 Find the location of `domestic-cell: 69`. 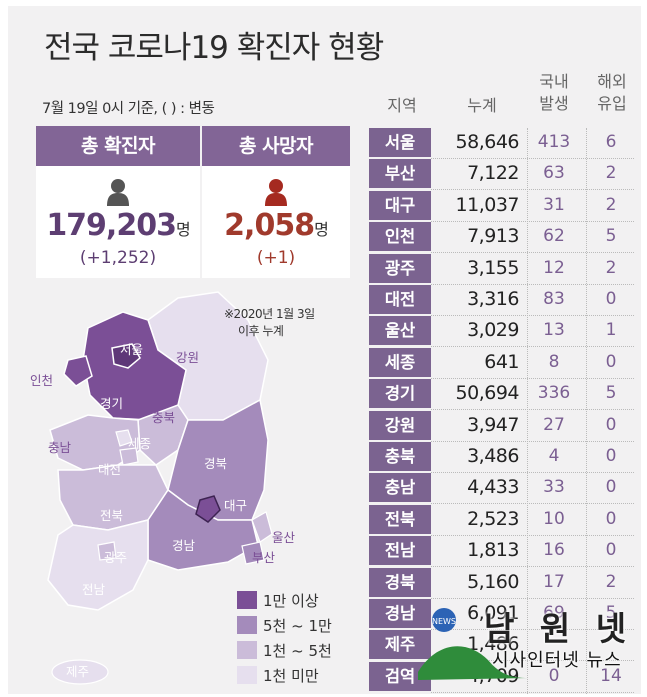

domestic-cell: 69 is located at coordinates (554, 613).